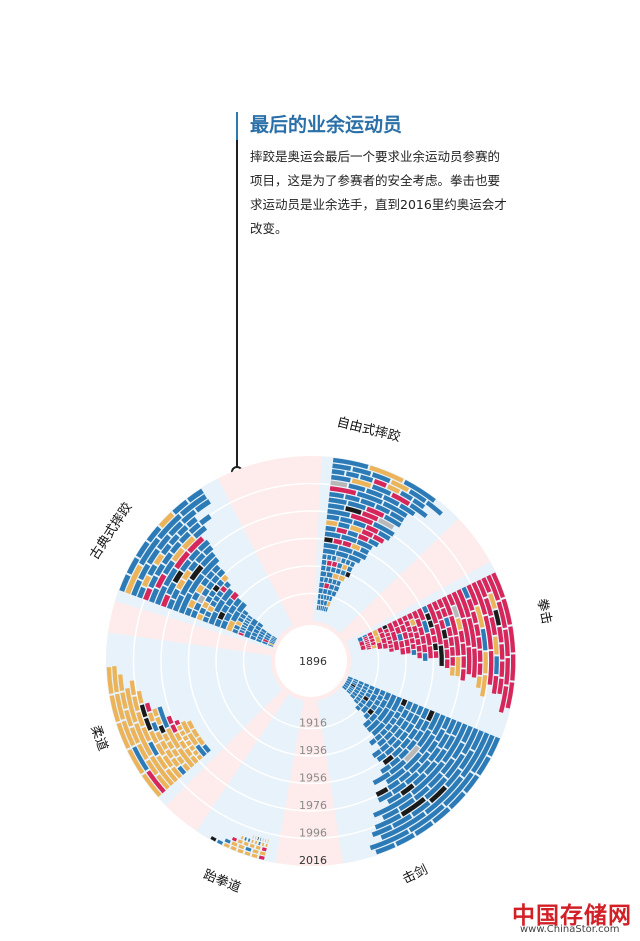 The image size is (640, 941). Describe the element at coordinates (313, 833) in the screenshot. I see `year-label-1996: 1996` at that location.